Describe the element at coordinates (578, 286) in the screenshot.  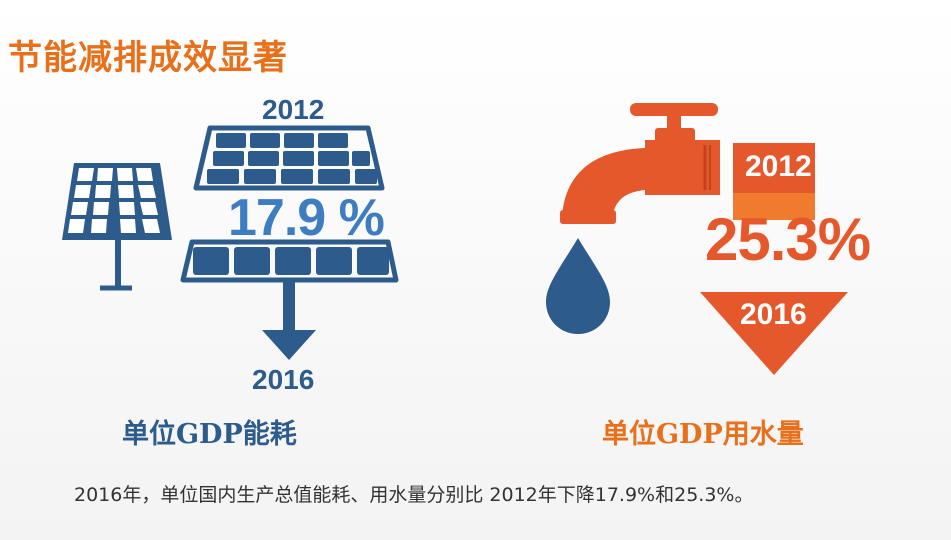
I see `water-drop-icon` at that location.